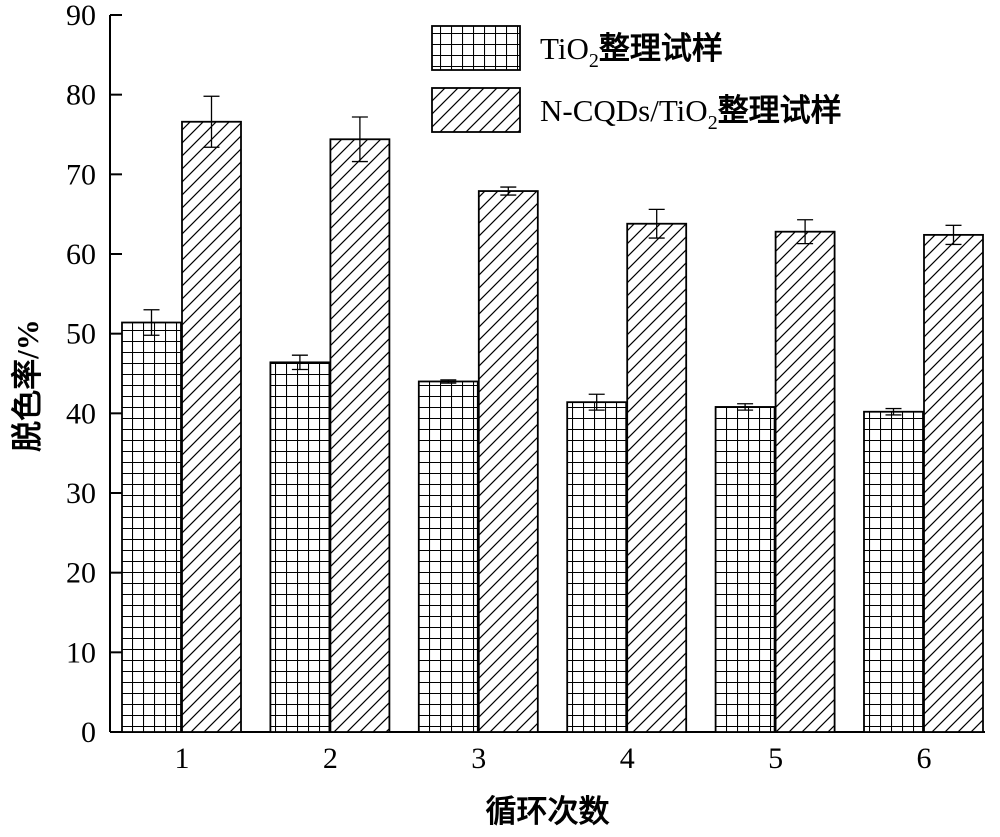 Image resolution: width=1000 pixels, height=837 pixels. What do you see at coordinates (27, 385) in the screenshot?
I see `y-axis-title: 脱色率/%` at bounding box center [27, 385].